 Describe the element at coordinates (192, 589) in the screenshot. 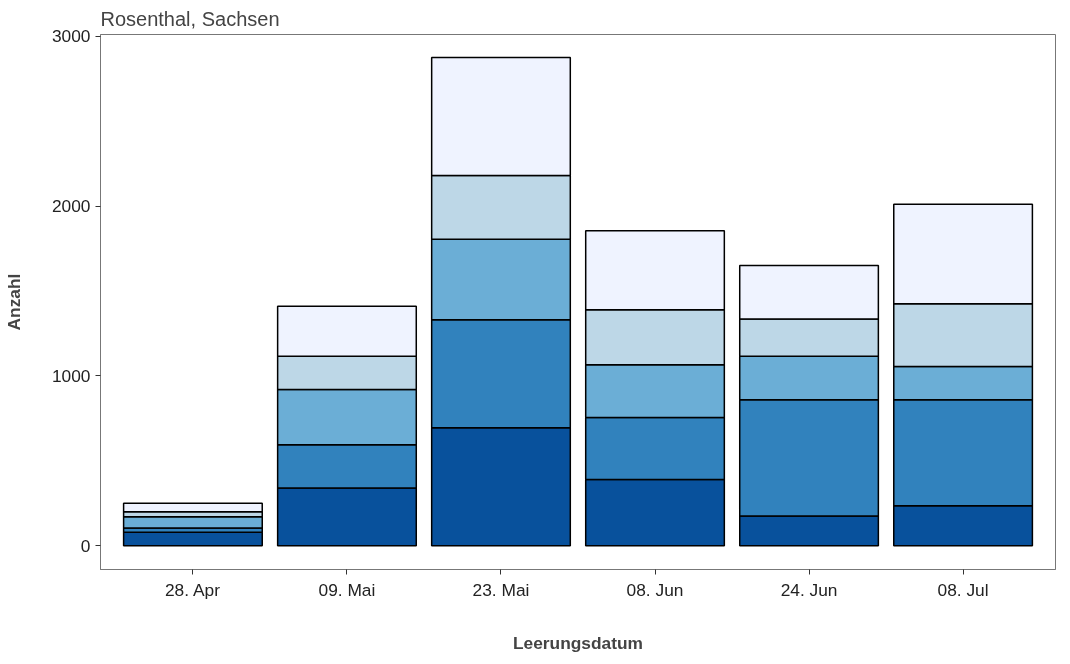

I see `x-tick-label: 28. Apr` at that location.